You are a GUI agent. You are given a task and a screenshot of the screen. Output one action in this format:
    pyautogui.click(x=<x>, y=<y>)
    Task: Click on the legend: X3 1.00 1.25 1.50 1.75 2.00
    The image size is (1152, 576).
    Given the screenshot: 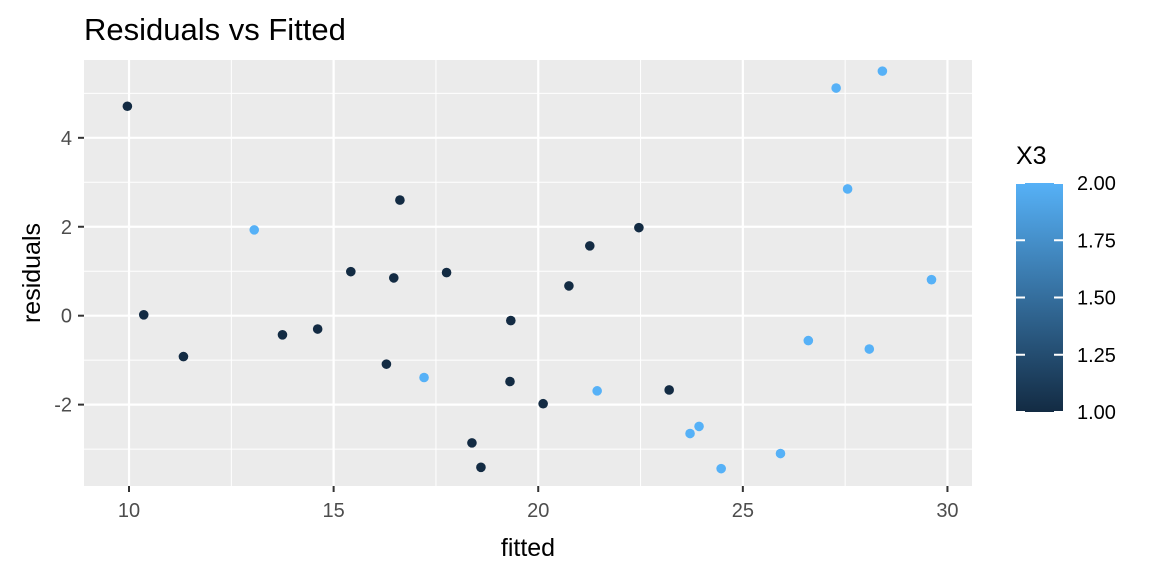 What is the action you would take?
    pyautogui.click(x=1066, y=283)
    